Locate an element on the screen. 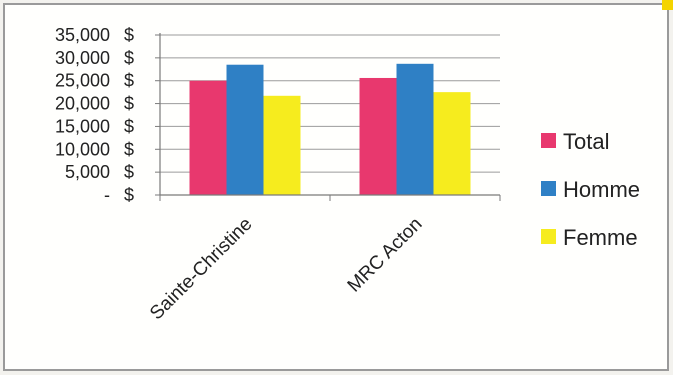 This screenshot has width=673, height=375. y-tick-label: 25,000 is located at coordinates (82, 81).